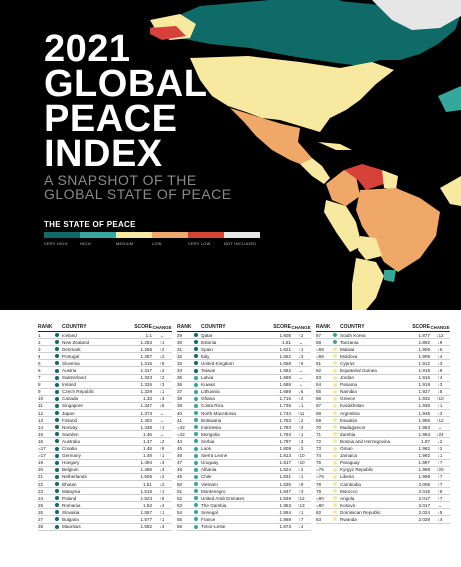 The height and width of the screenshot is (567, 461). What do you see at coordinates (71, 356) in the screenshot?
I see `country-cell: Portugal` at bounding box center [71, 356].